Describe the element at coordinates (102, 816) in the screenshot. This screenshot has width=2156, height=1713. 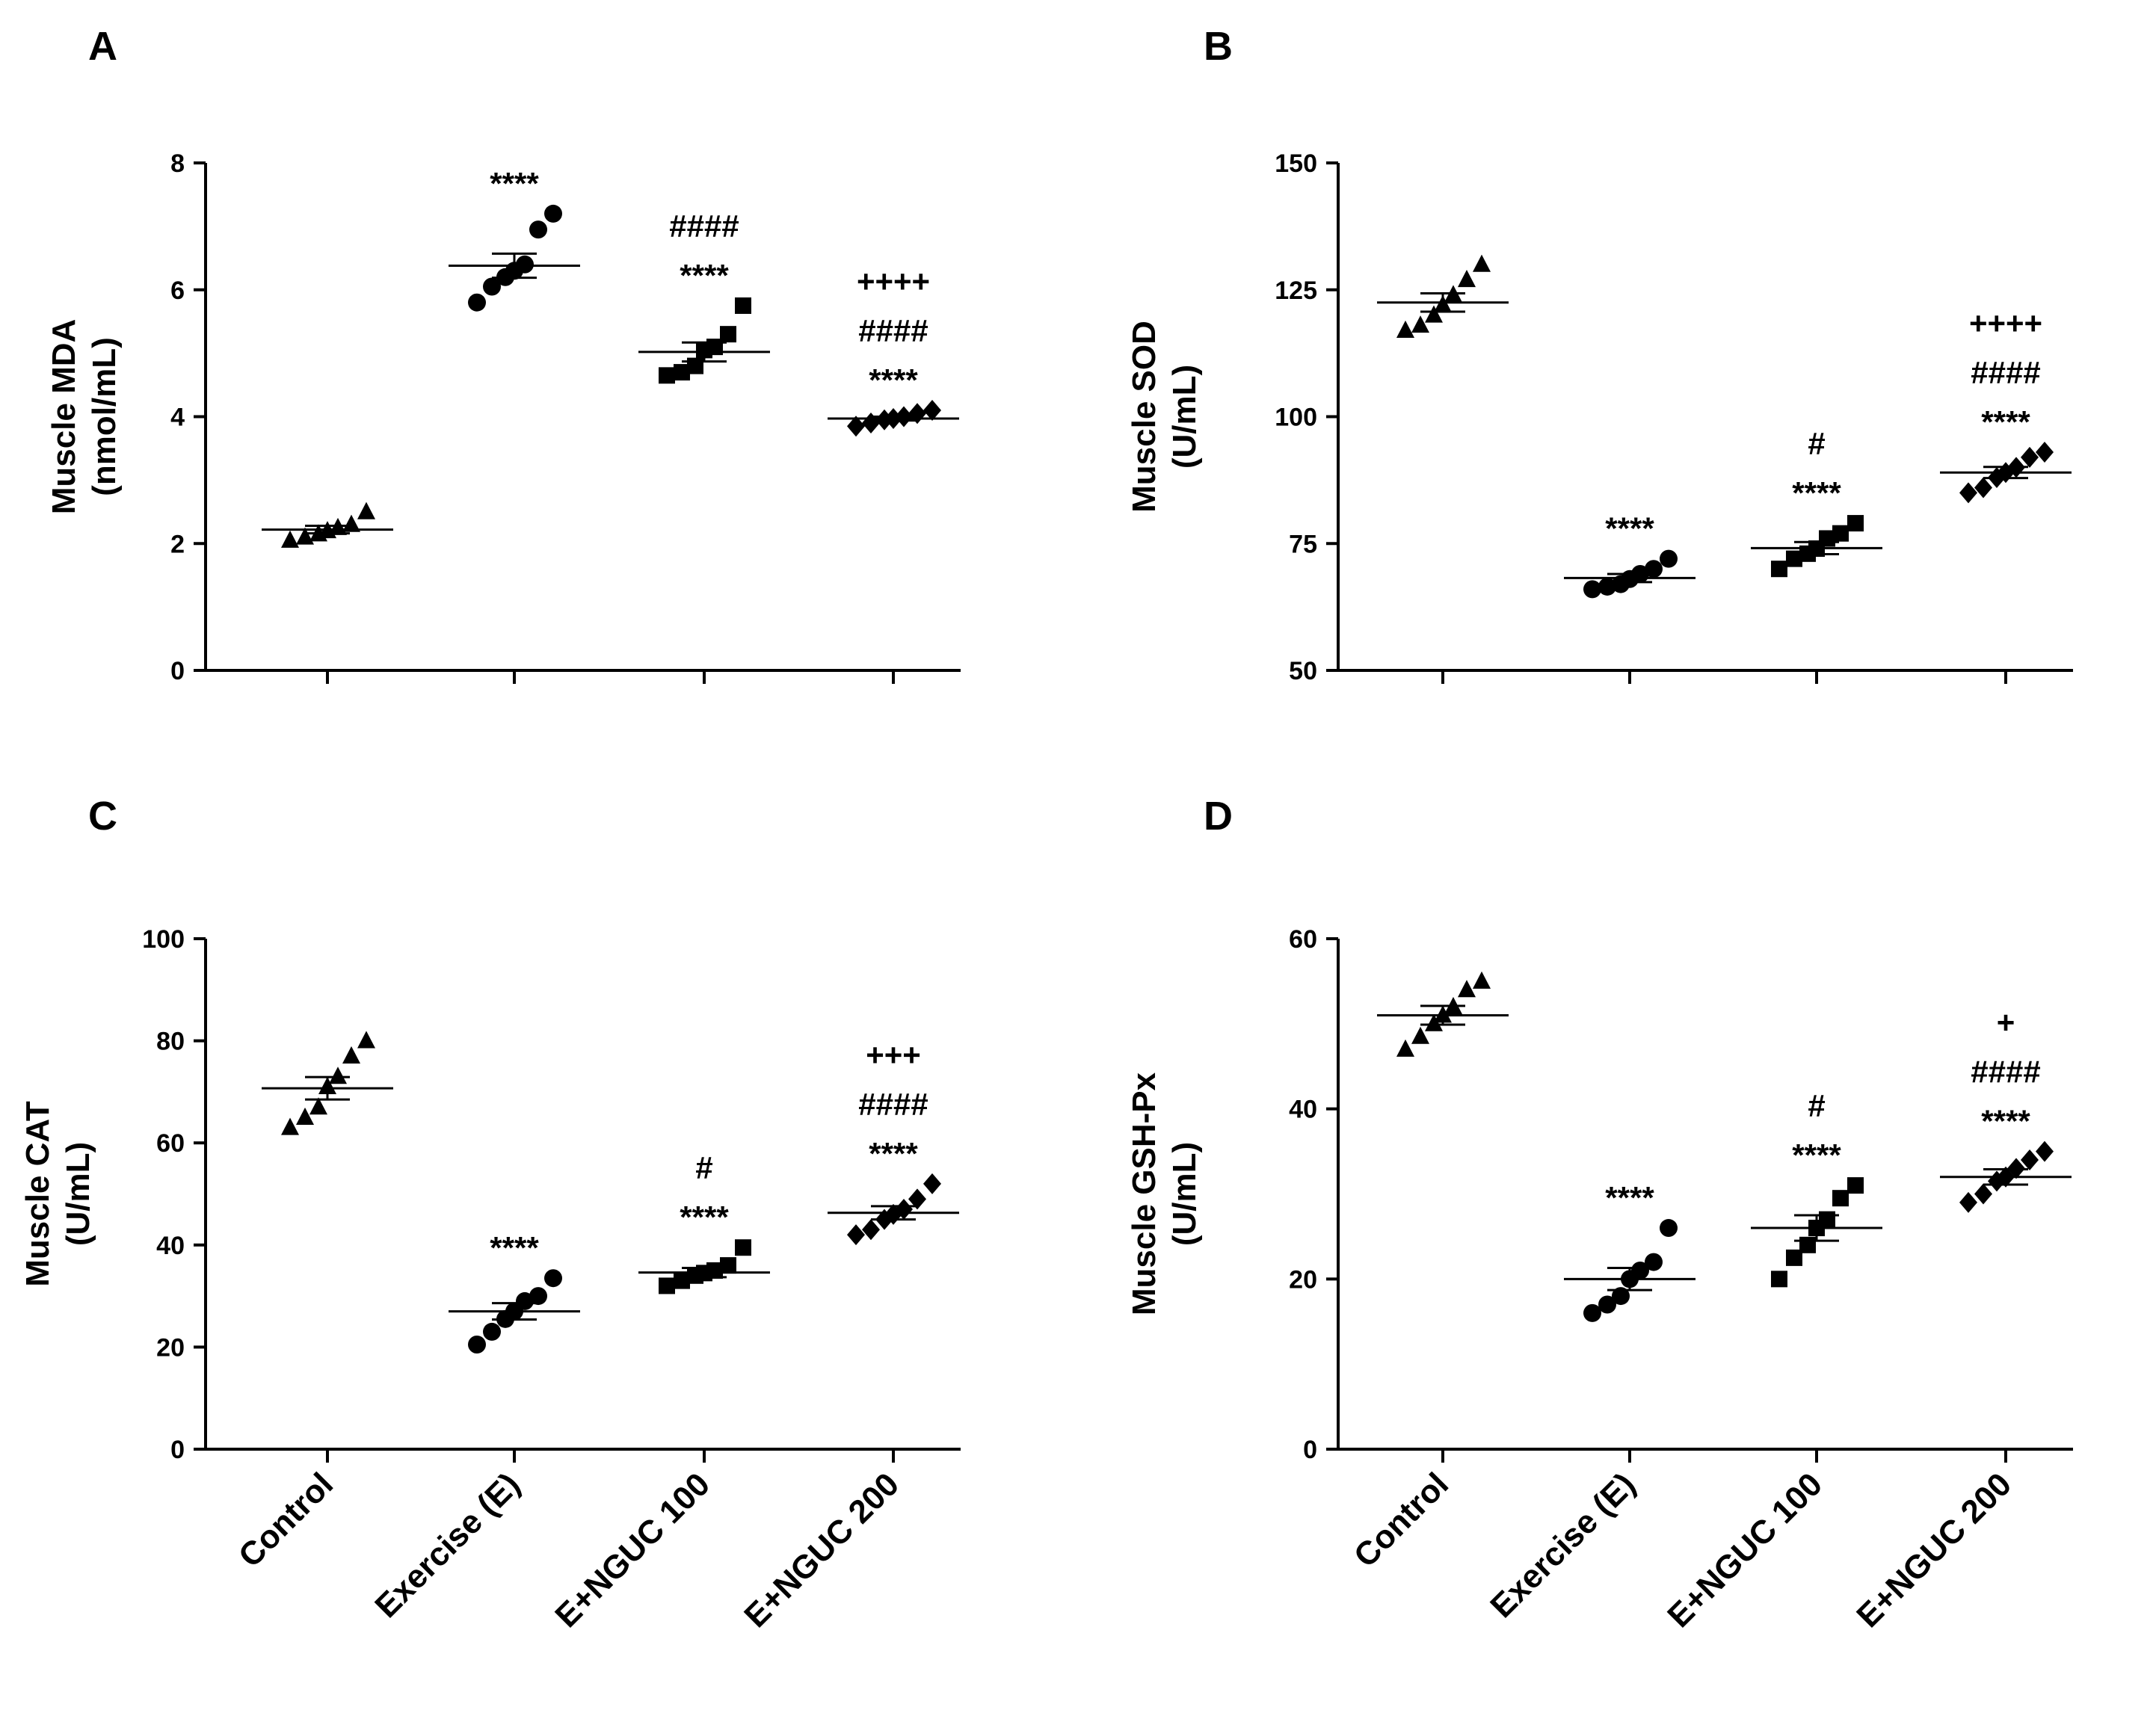
I see `panel-letter: C` at that location.